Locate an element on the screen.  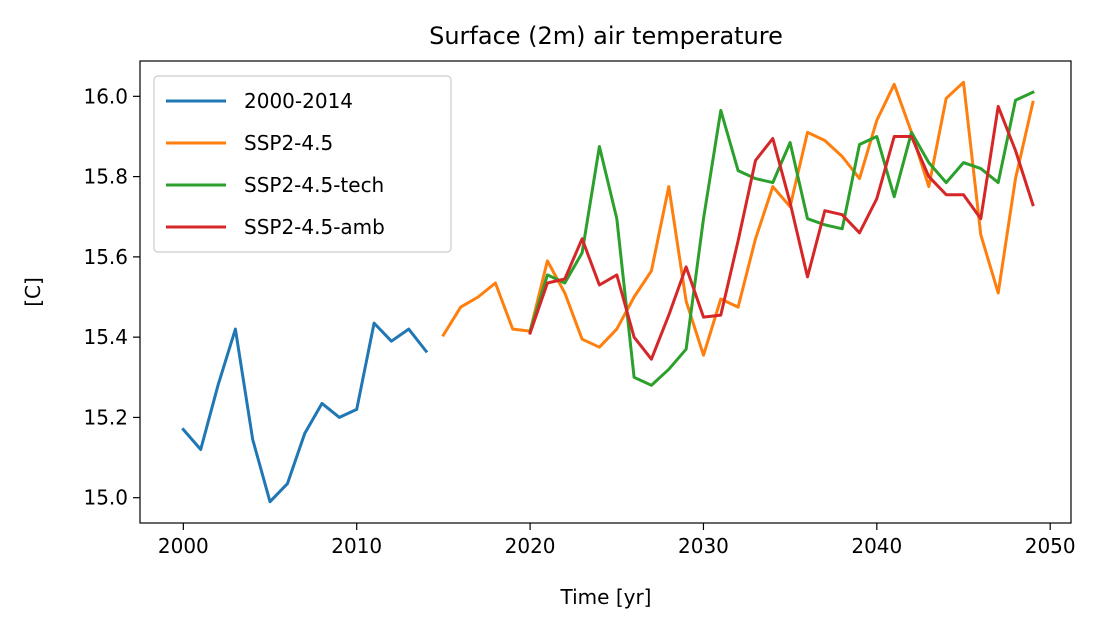
legend-label: SSP2-4.5 is located at coordinates (288, 143).